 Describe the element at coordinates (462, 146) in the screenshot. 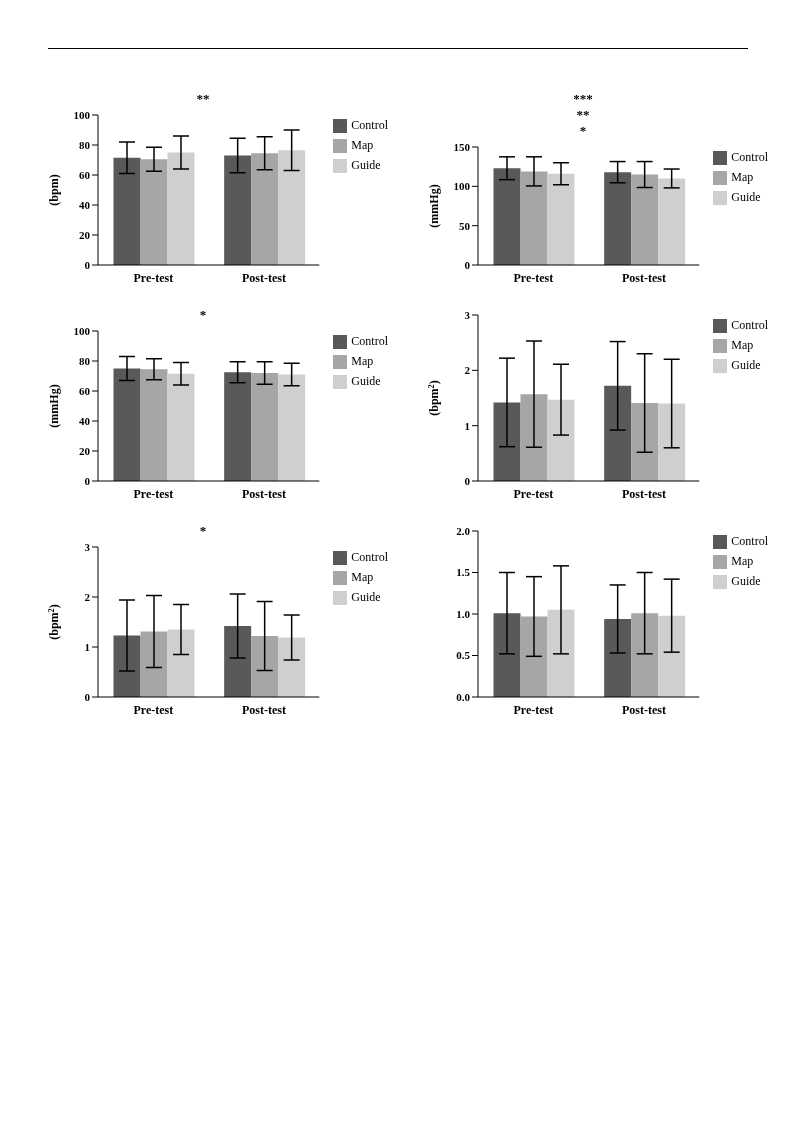

I see `y-tick-label: 150` at that location.